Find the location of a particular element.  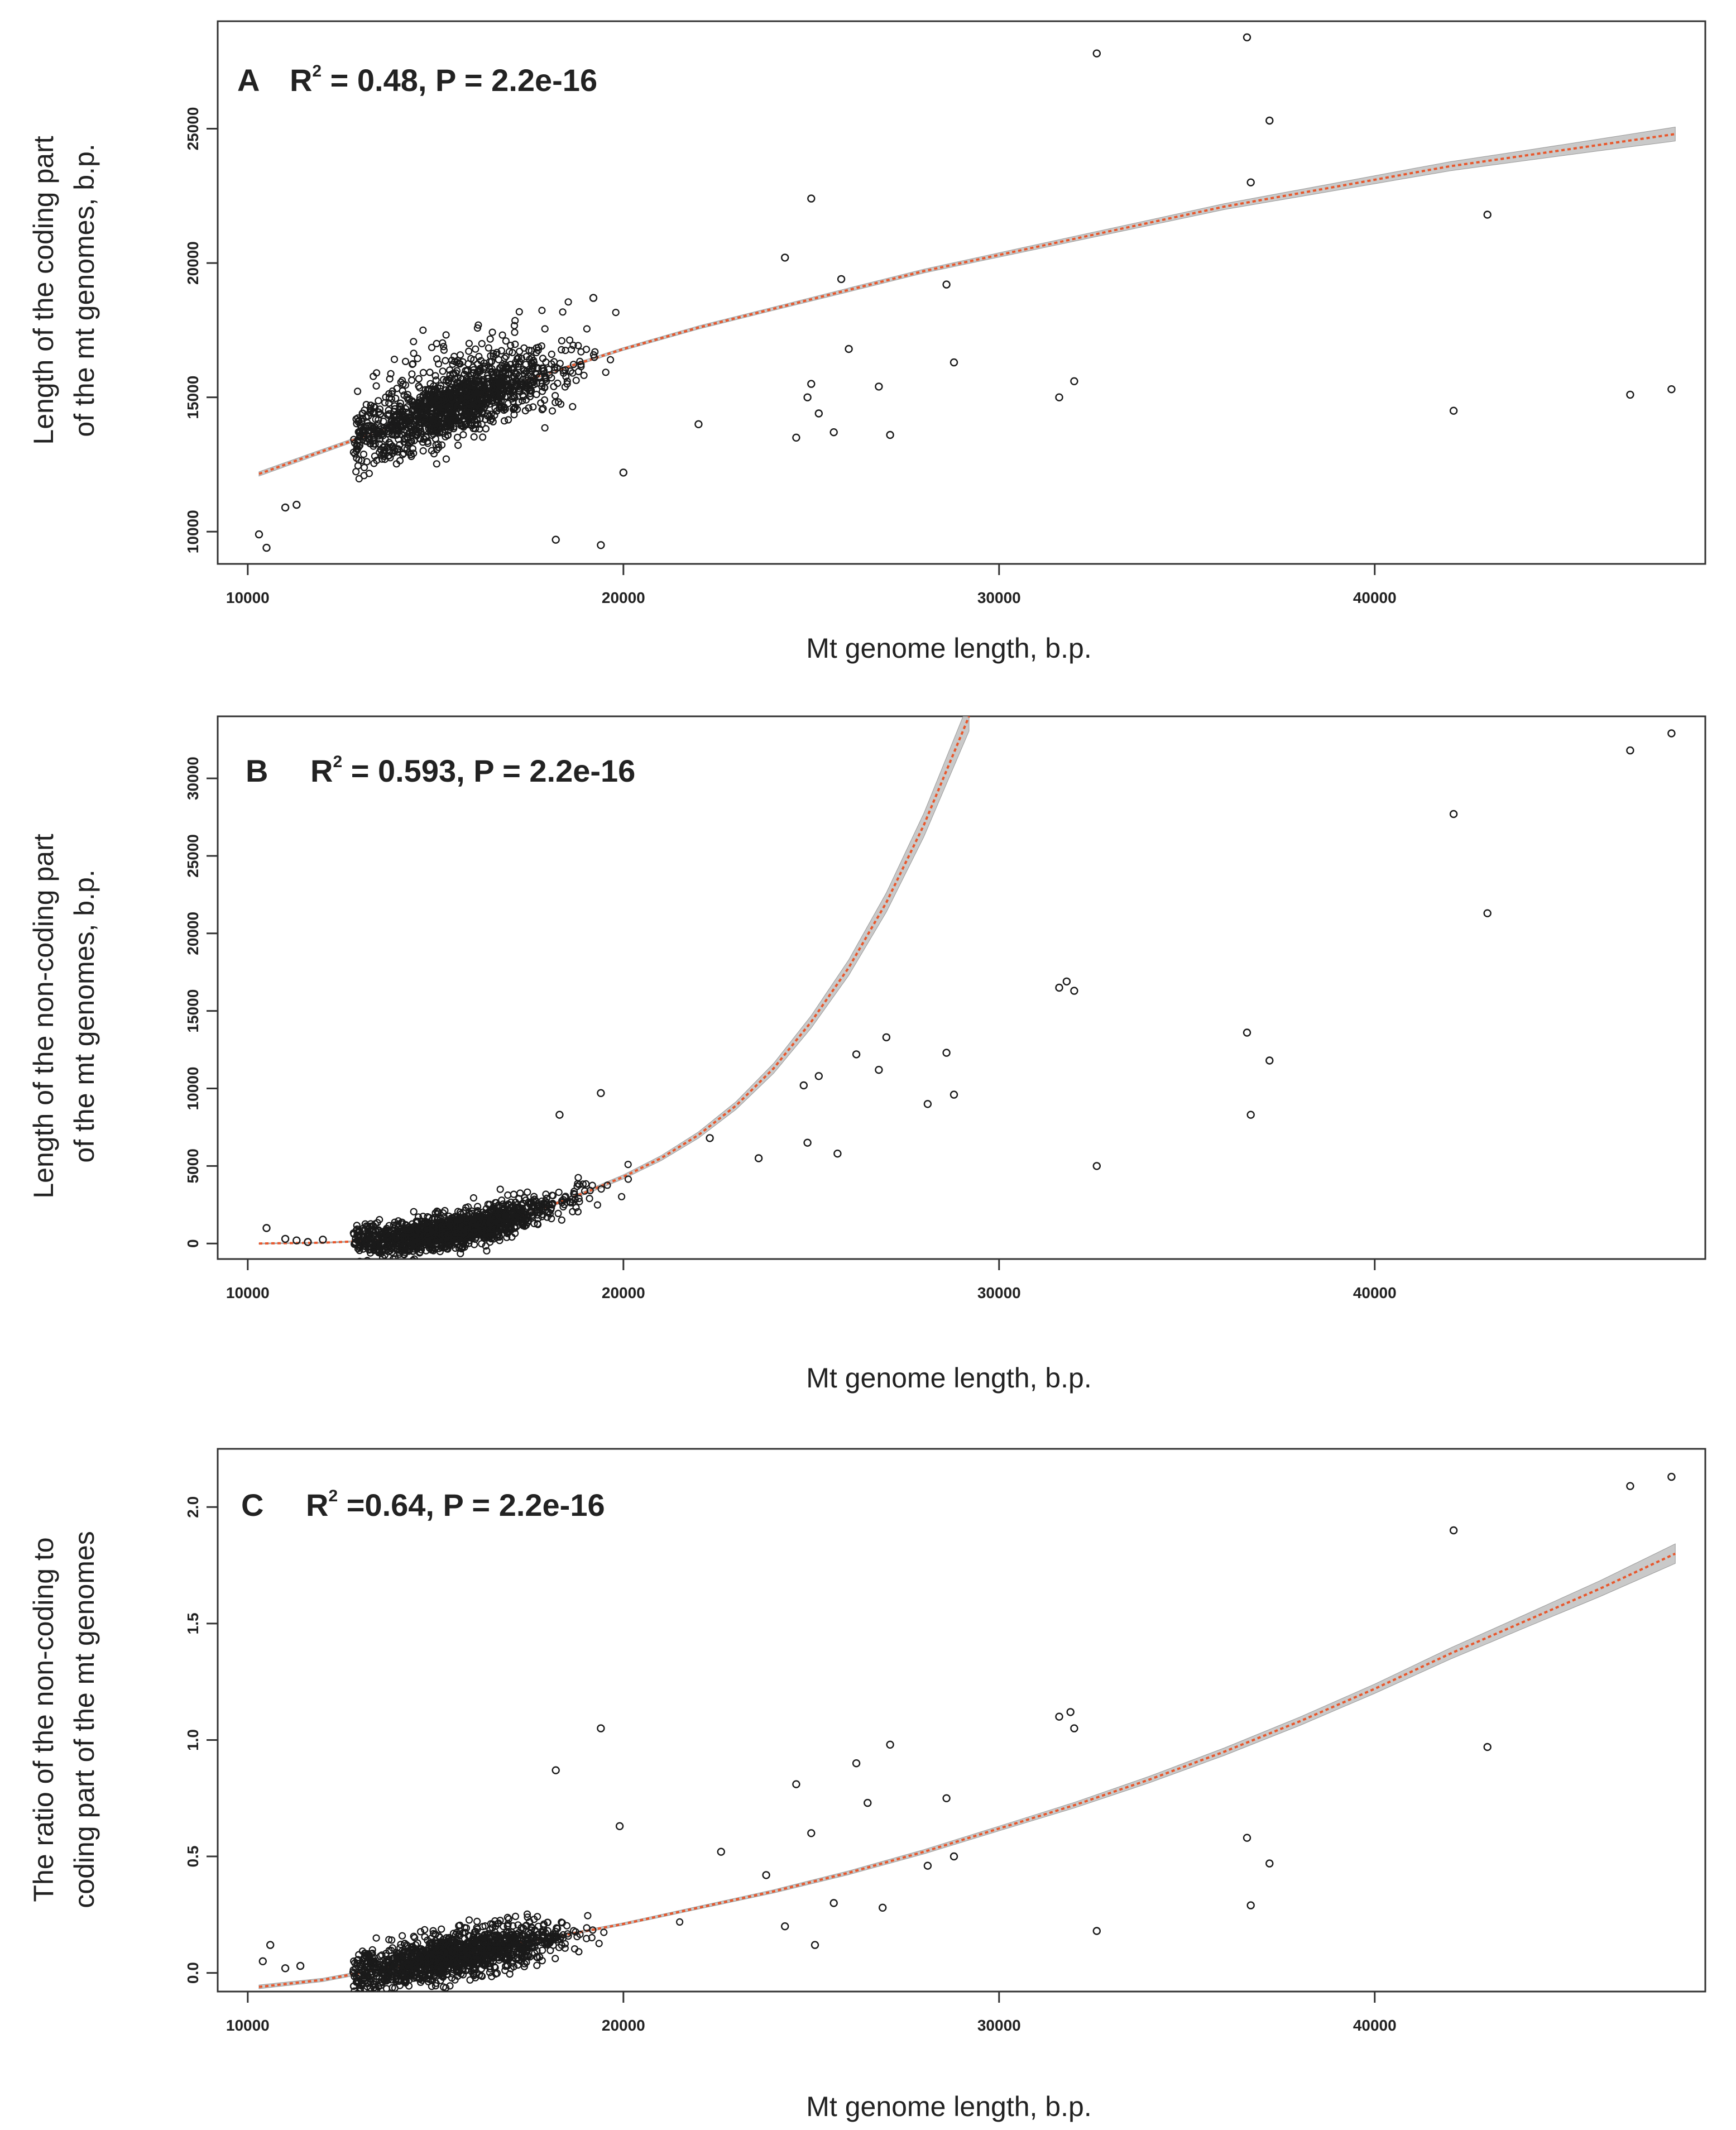

panel-c-x-tick-label: 40000 is located at coordinates (1375, 2025).